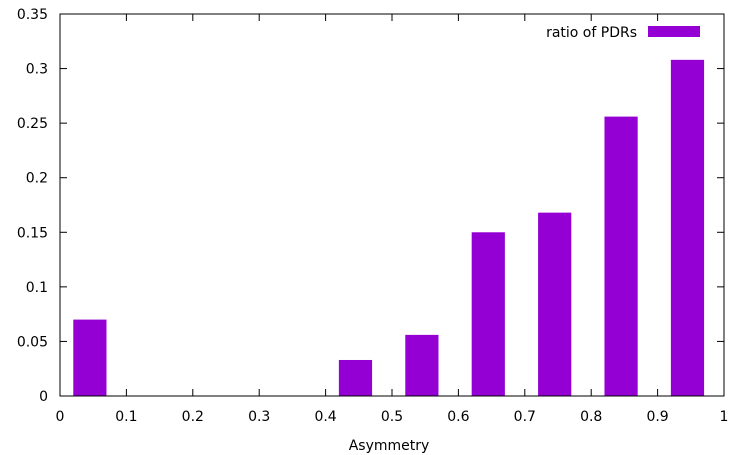 The height and width of the screenshot is (455, 730). I want to click on x-tick-label: 0.5, so click(392, 417).